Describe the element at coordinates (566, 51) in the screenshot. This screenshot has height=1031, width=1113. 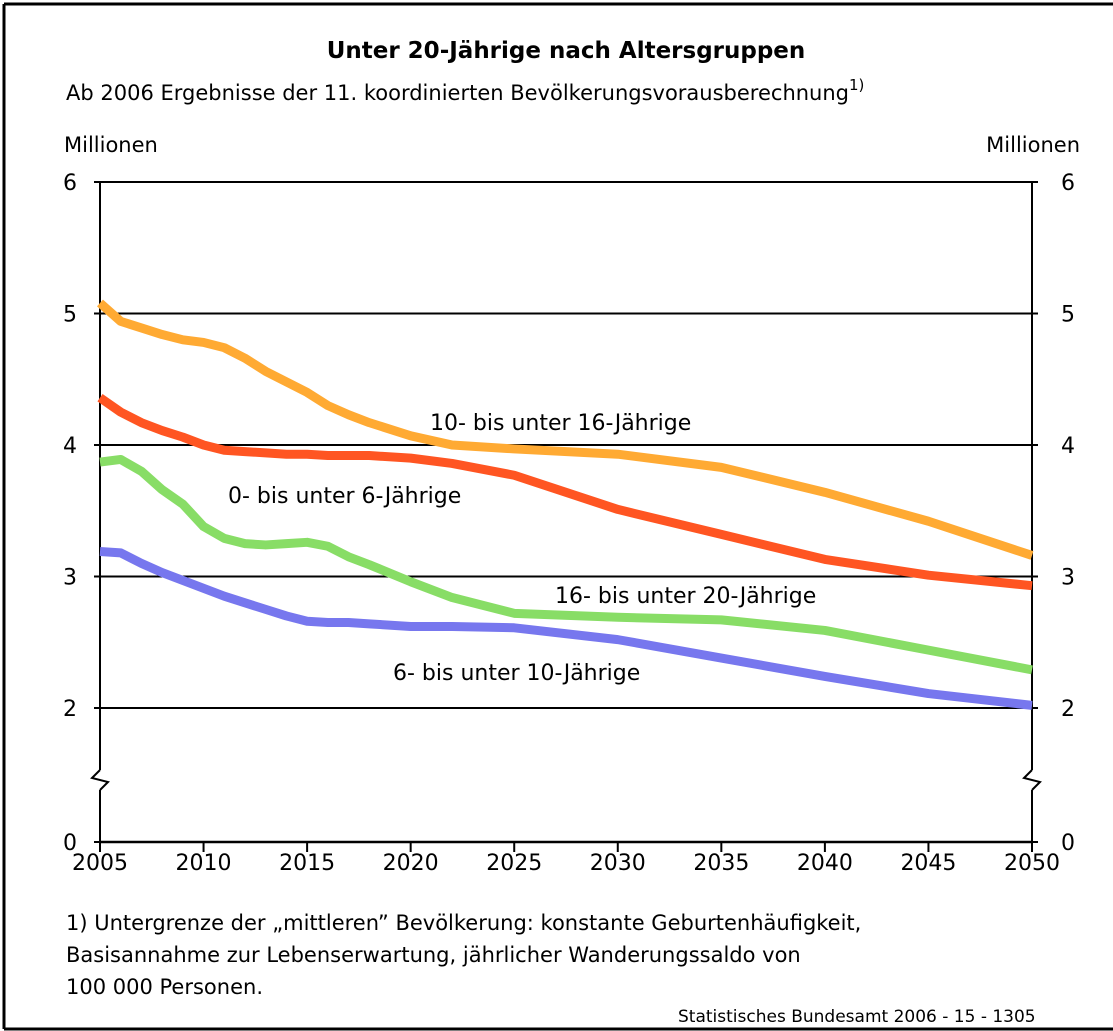
I see `chart-title: Unter 20-Jährige nach Altersgruppen` at that location.